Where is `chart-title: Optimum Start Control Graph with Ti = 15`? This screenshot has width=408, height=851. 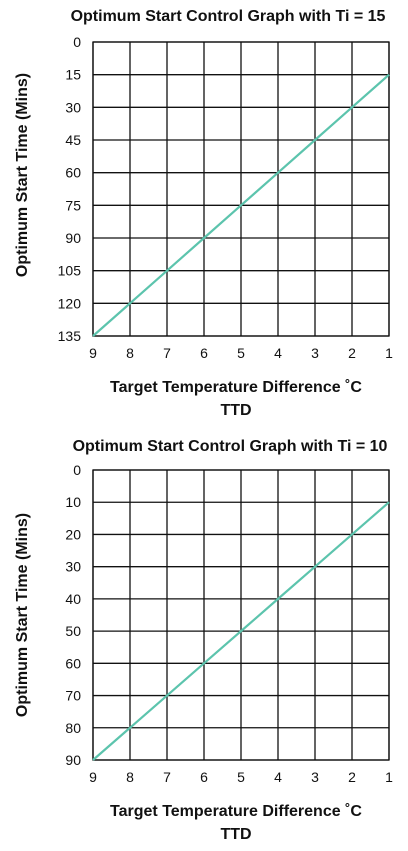
chart-title: Optimum Start Control Graph with Ti = 15 is located at coordinates (228, 16).